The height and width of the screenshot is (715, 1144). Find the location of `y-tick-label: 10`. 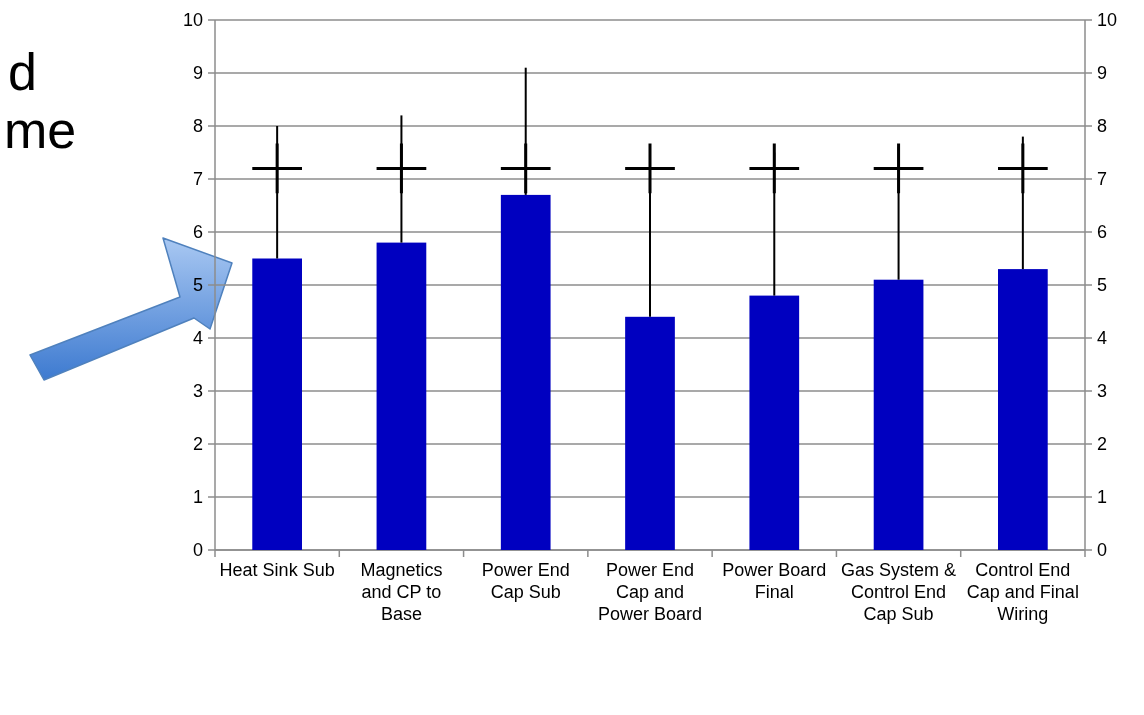

y-tick-label: 10 is located at coordinates (192, 20).